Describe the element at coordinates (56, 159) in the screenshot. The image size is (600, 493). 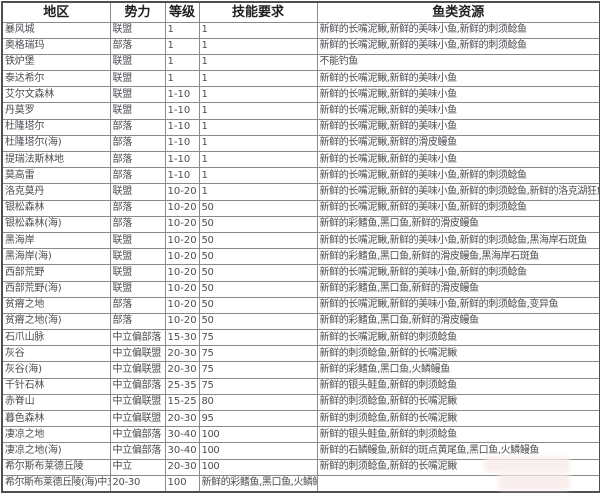
I see `cell-region: 提瑞法斯林地` at that location.